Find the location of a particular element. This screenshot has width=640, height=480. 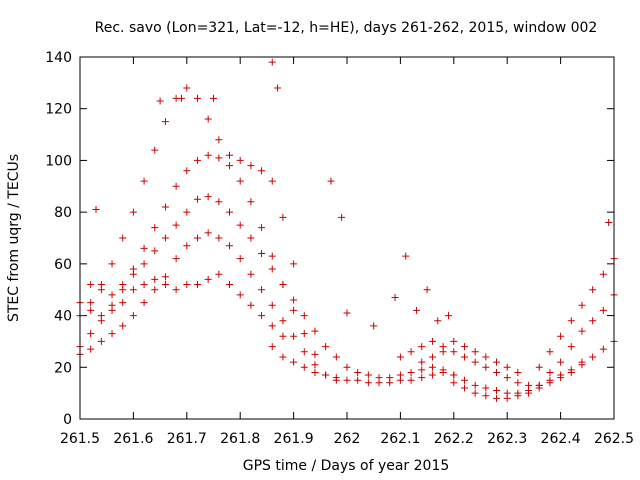

x-tick-label: 262.5 is located at coordinates (614, 439).